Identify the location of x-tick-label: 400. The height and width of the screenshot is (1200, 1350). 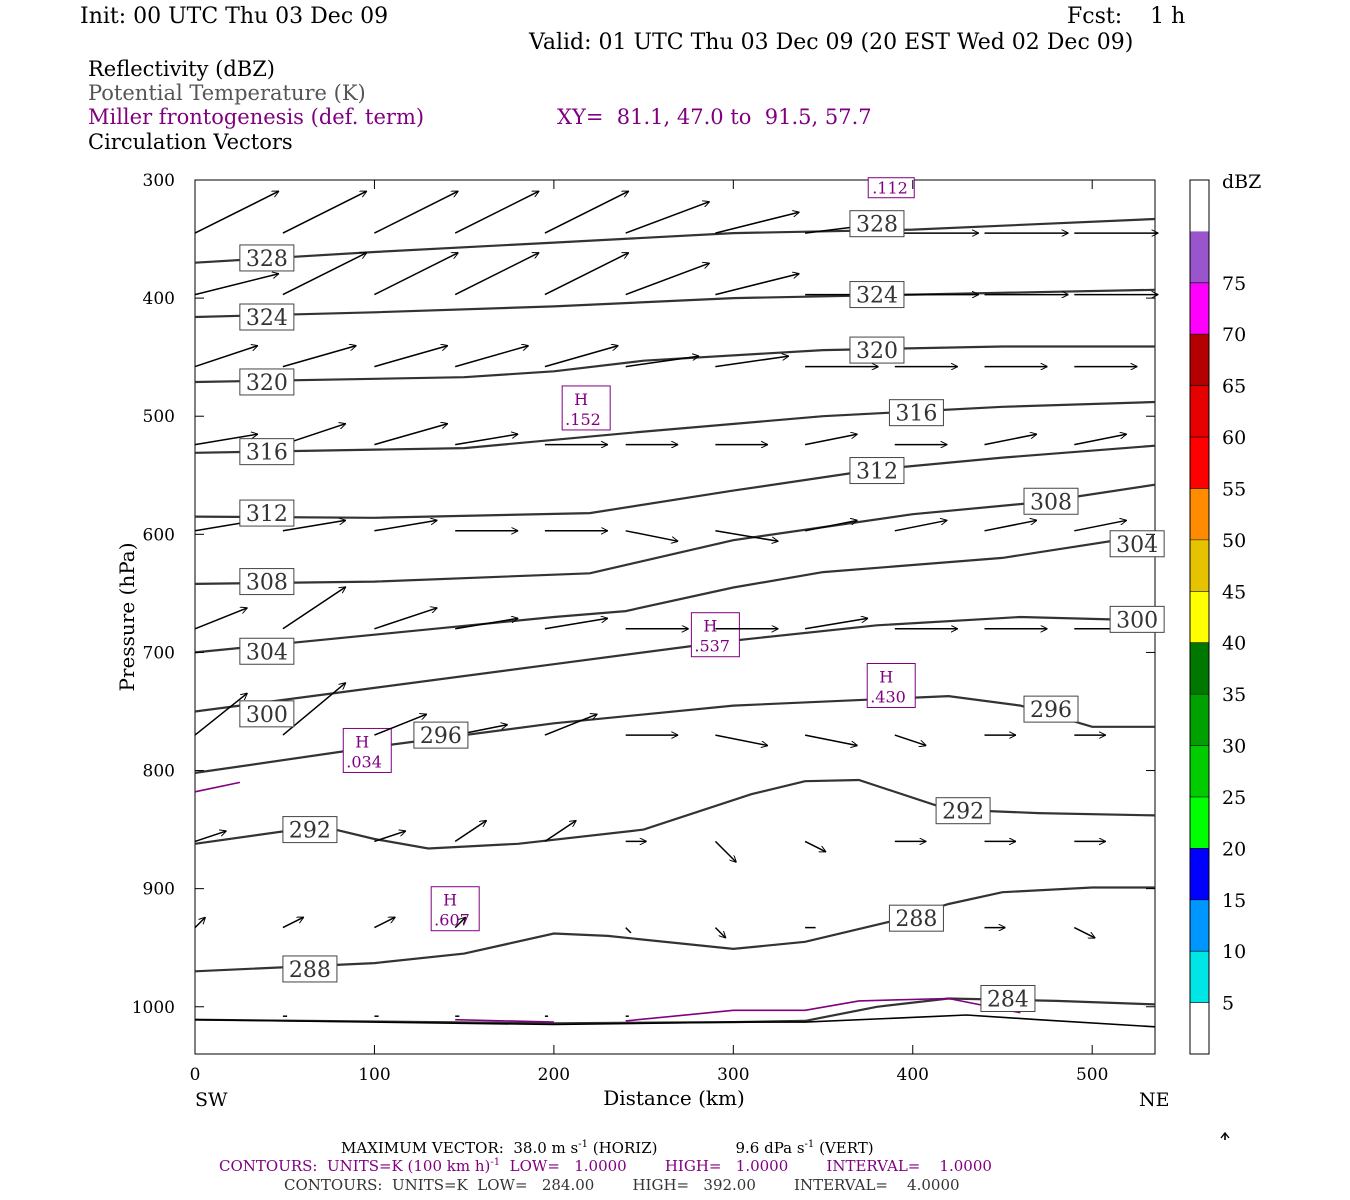
(913, 1075).